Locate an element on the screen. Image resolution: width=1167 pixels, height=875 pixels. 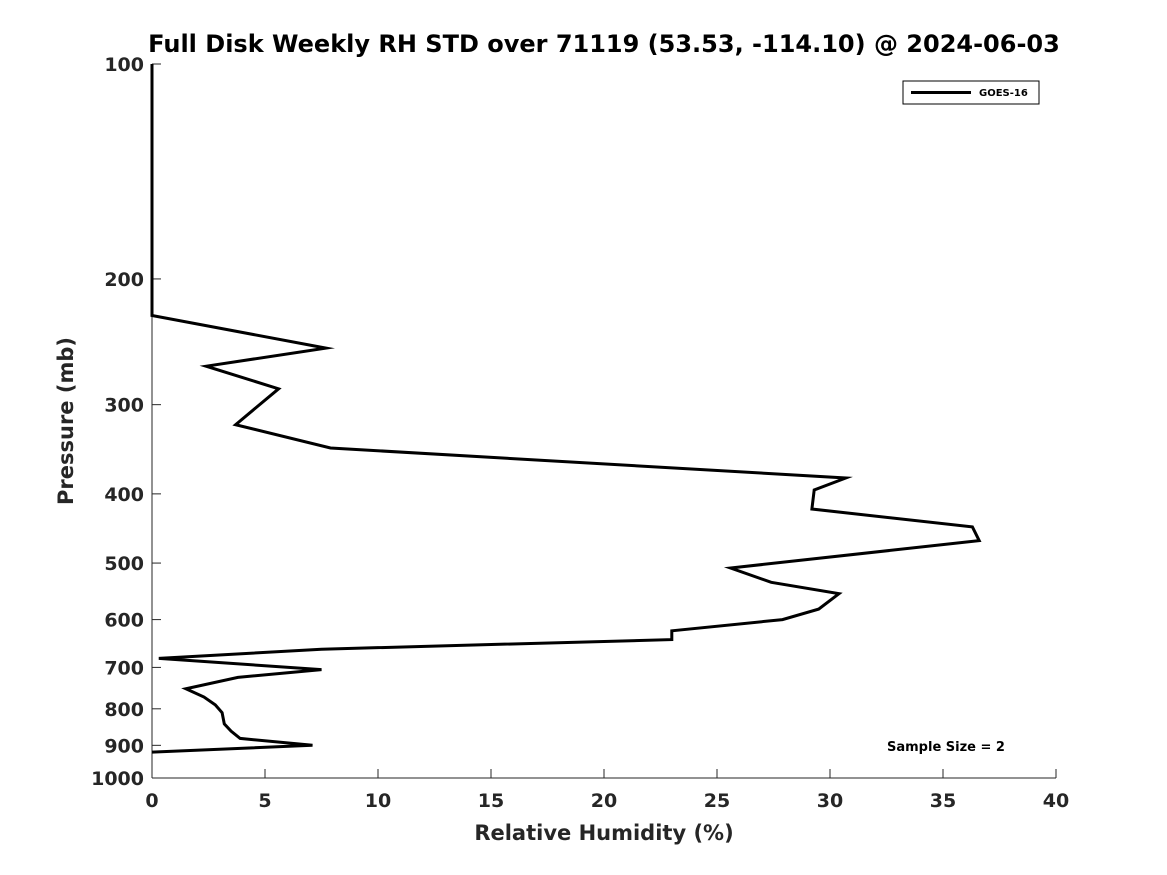
sample-size-annotation: Sample Size = 2 is located at coordinates (946, 747).